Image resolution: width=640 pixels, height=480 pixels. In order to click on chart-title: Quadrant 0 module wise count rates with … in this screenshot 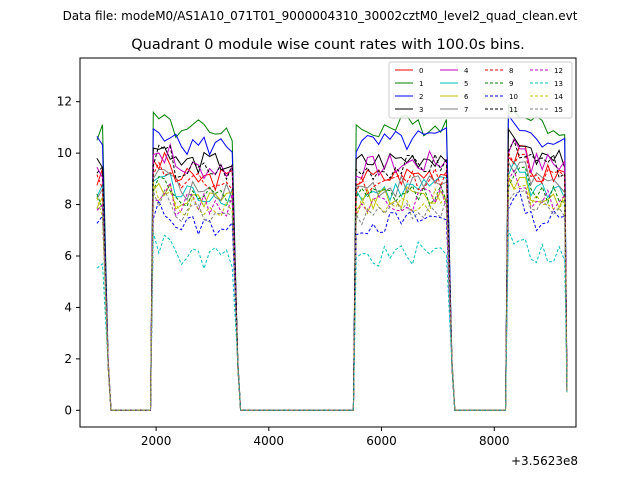, I will do `click(328, 45)`.